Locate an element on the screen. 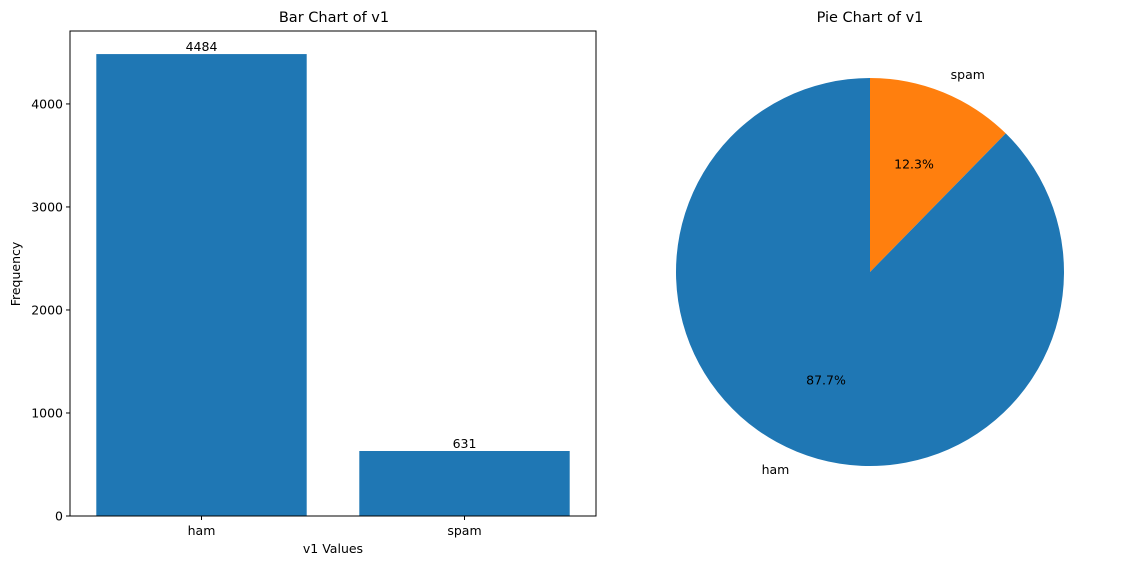 The height and width of the screenshot is (566, 1122). y-tick-label: 3000 is located at coordinates (47, 206).